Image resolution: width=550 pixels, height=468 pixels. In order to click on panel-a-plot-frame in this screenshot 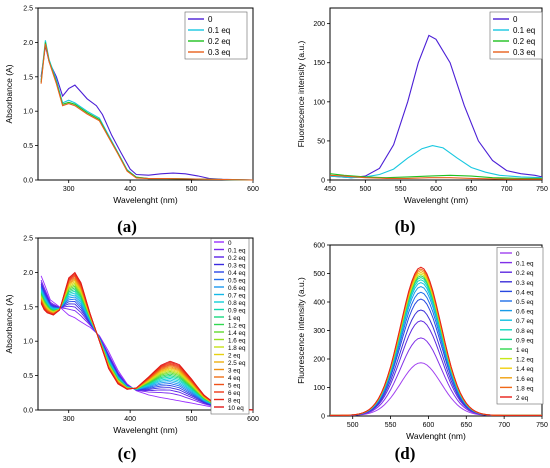, I will do `click(145, 94)`.